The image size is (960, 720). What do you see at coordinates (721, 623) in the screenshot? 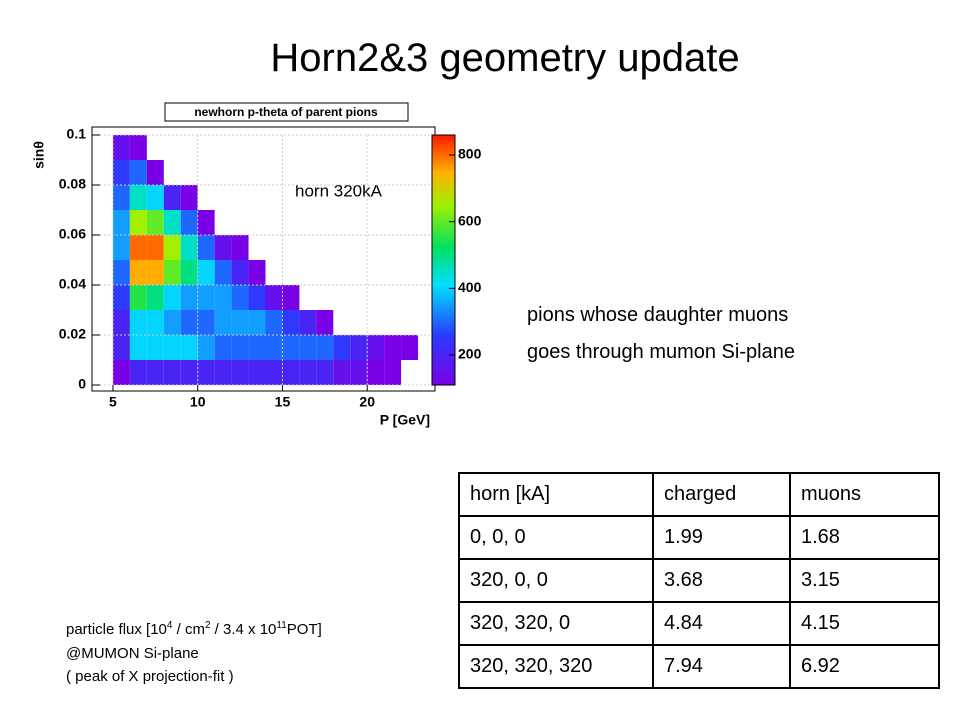
I see `table-cell: 4.84` at bounding box center [721, 623].